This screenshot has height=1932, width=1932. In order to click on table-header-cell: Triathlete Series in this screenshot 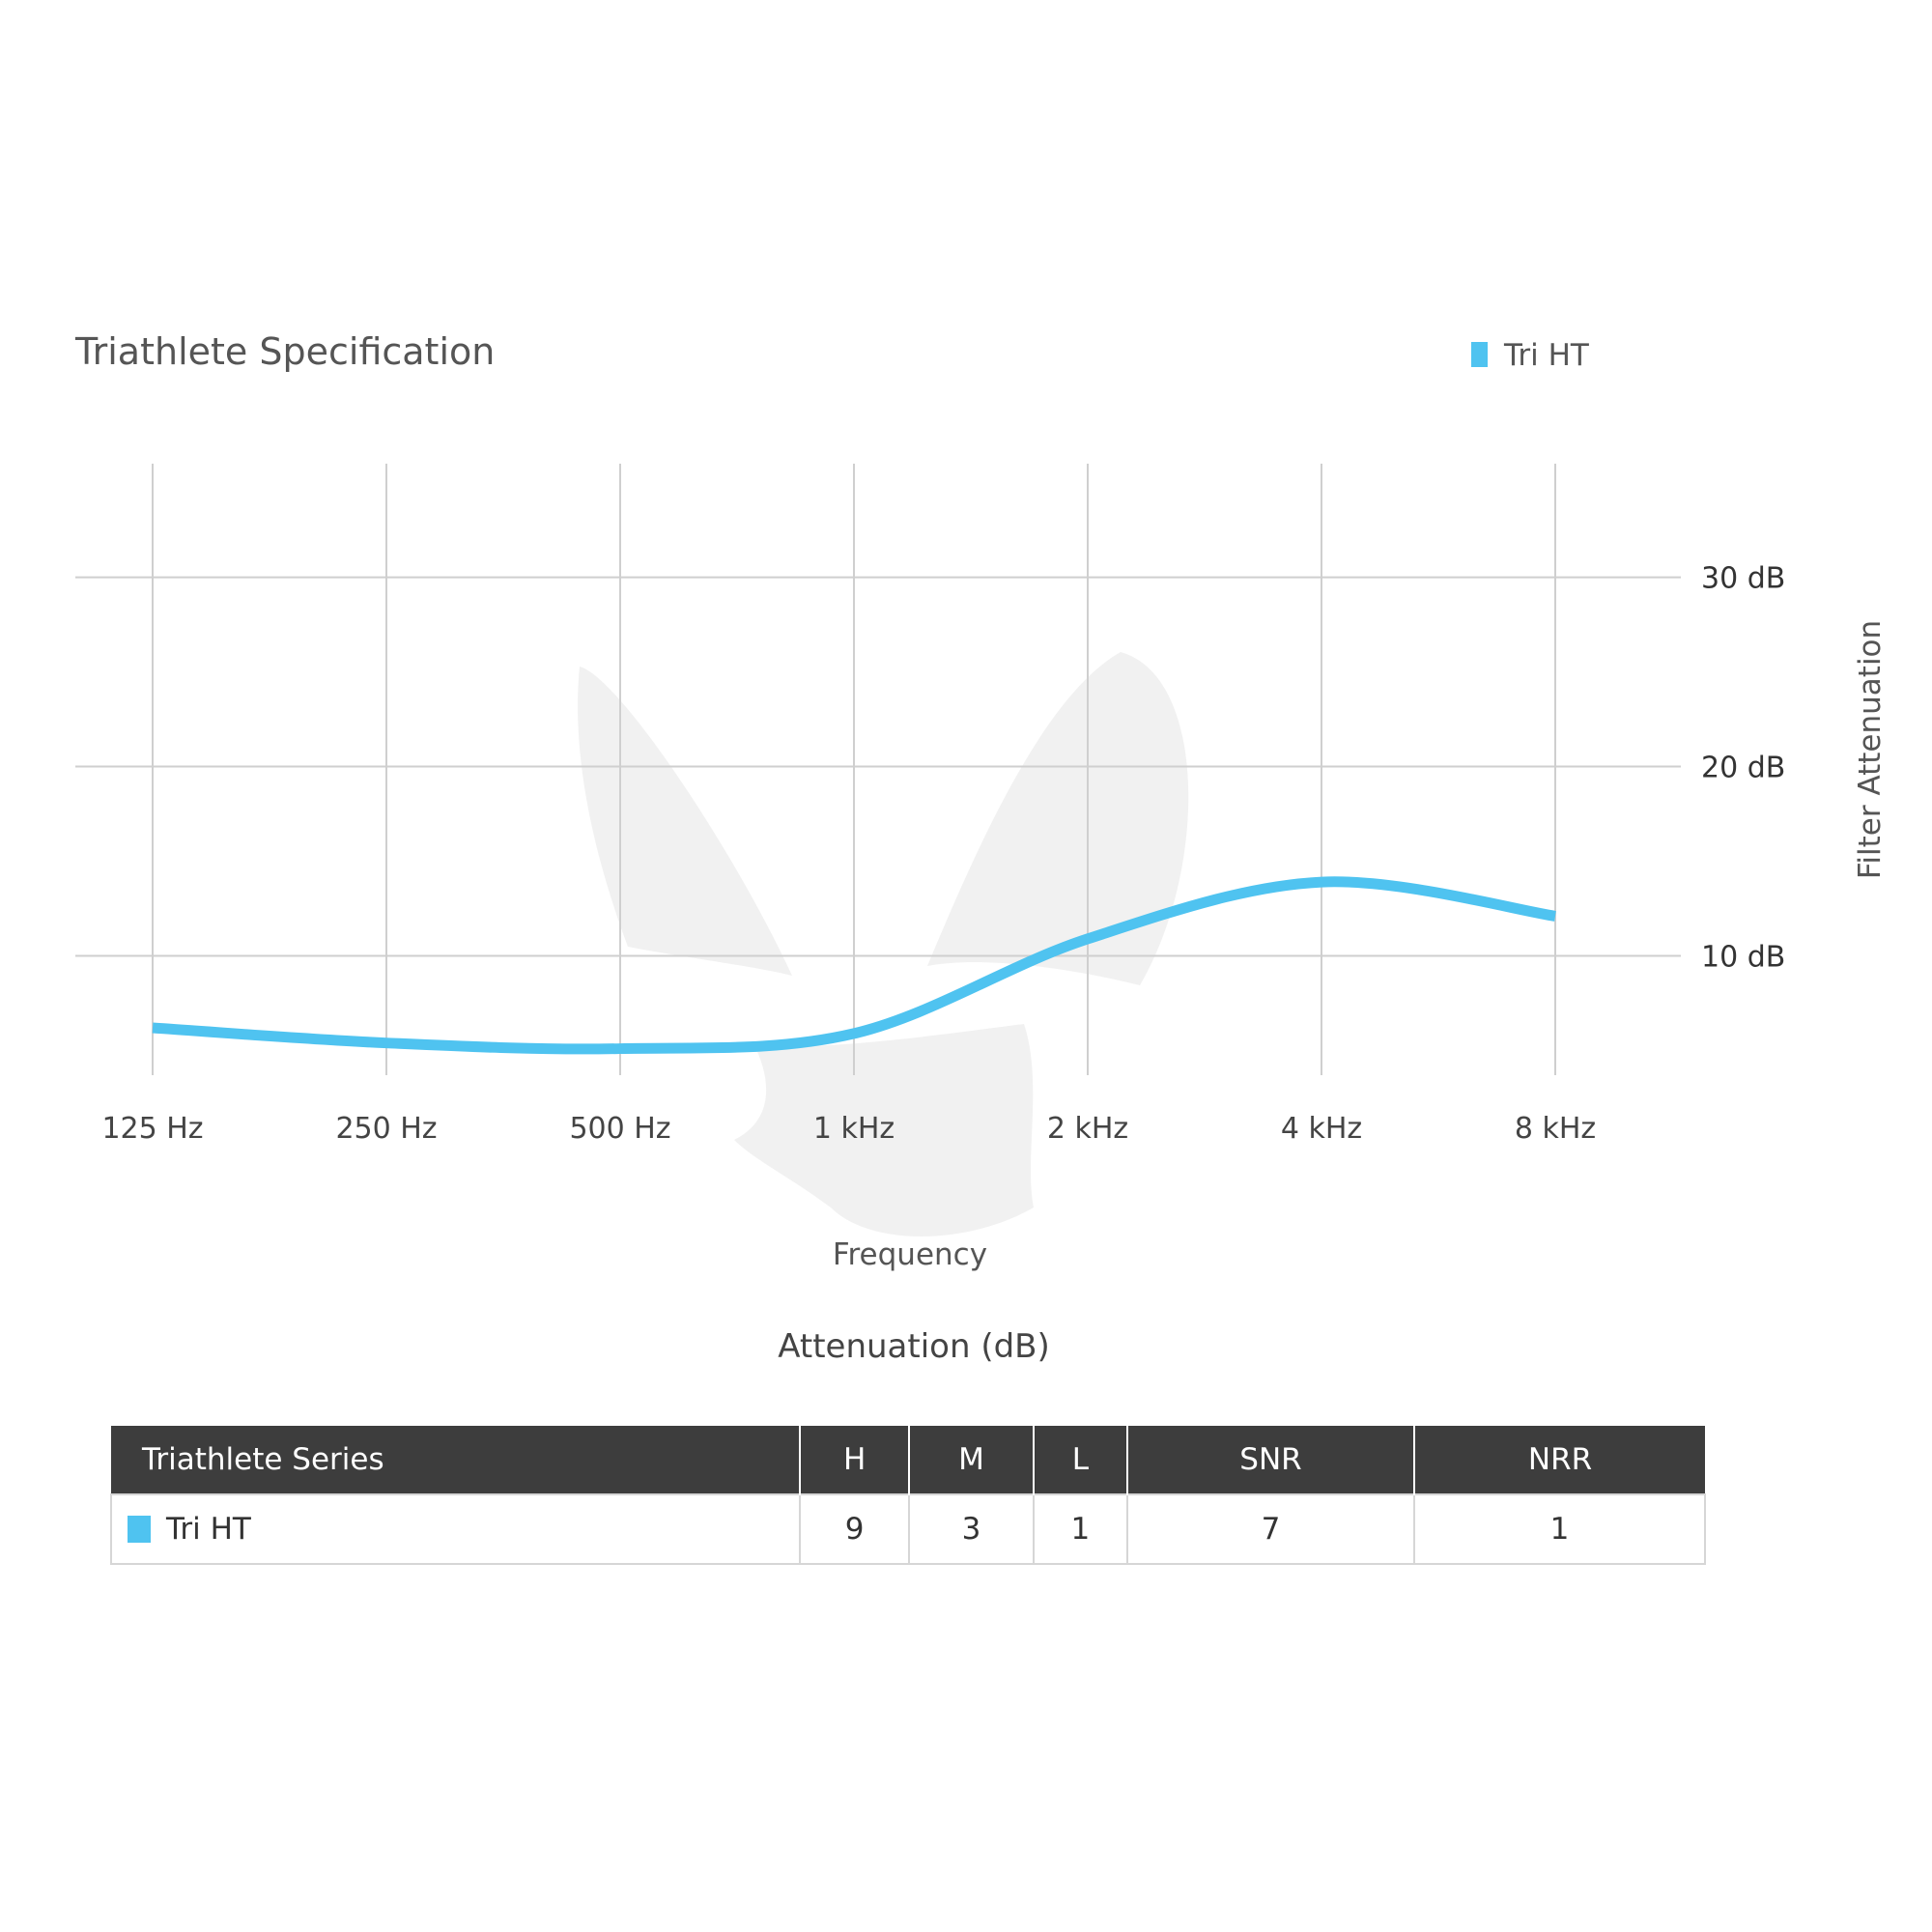, I will do `click(456, 1460)`.